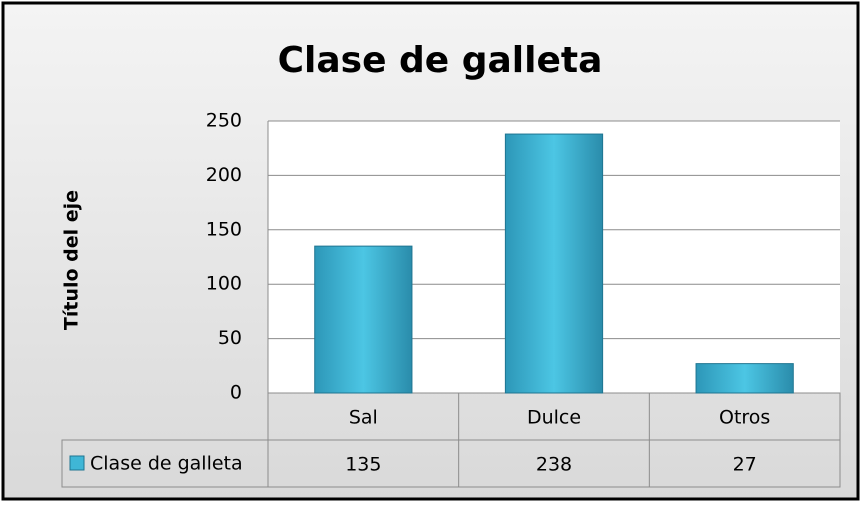 The image size is (862, 508). What do you see at coordinates (554, 465) in the screenshot?
I see `data-table-value: 238` at bounding box center [554, 465].